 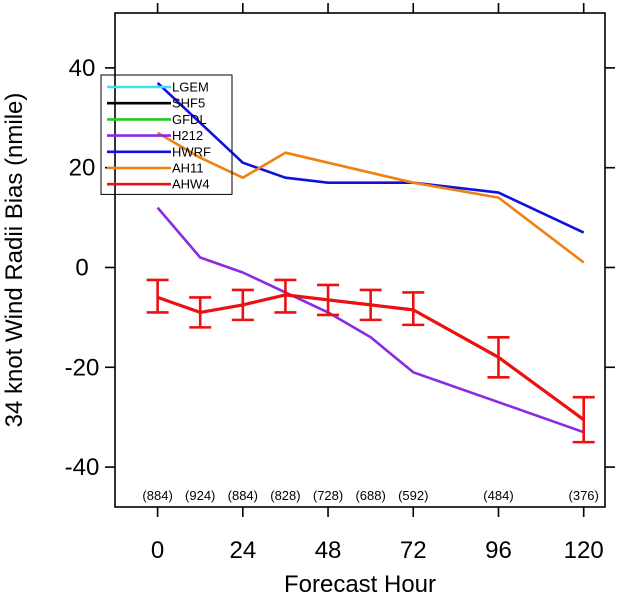 What do you see at coordinates (191, 151) in the screenshot?
I see `legend-label-hwrf: HWRF` at bounding box center [191, 151].